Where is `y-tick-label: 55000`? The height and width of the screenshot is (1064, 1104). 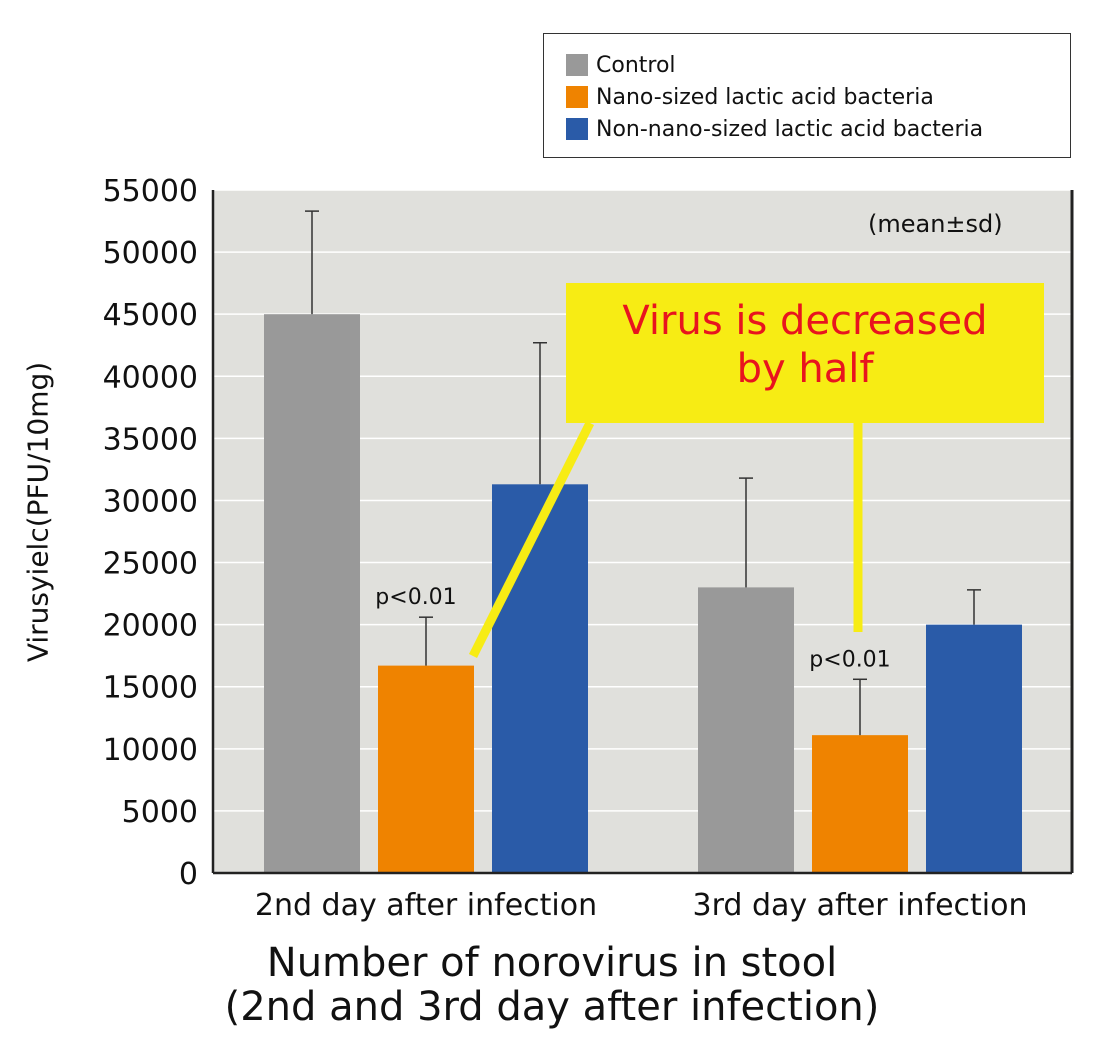
y-tick-label: 55000 is located at coordinates (150, 191).